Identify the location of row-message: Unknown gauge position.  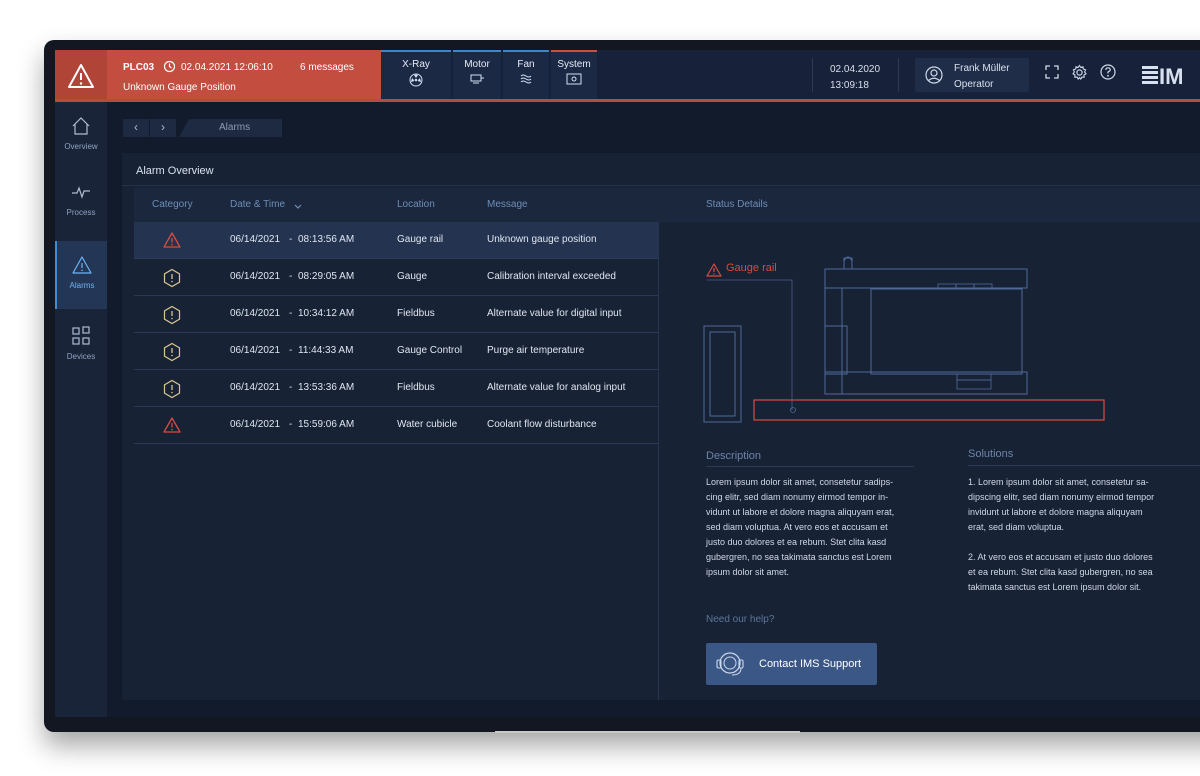
(542, 239).